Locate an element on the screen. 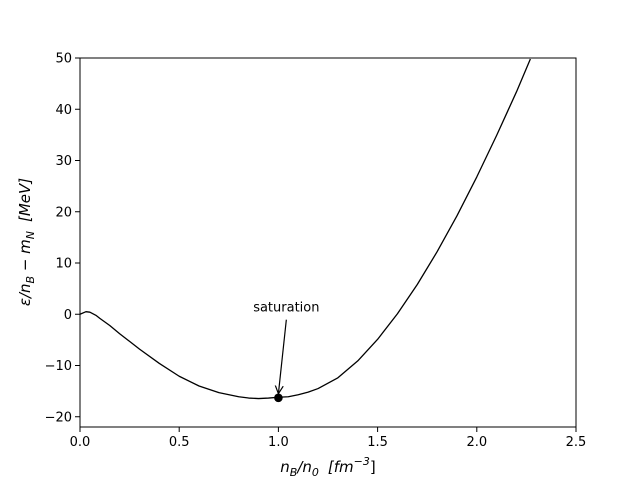 The height and width of the screenshot is (480, 640). x-tick-label: 1.0 is located at coordinates (278, 442).